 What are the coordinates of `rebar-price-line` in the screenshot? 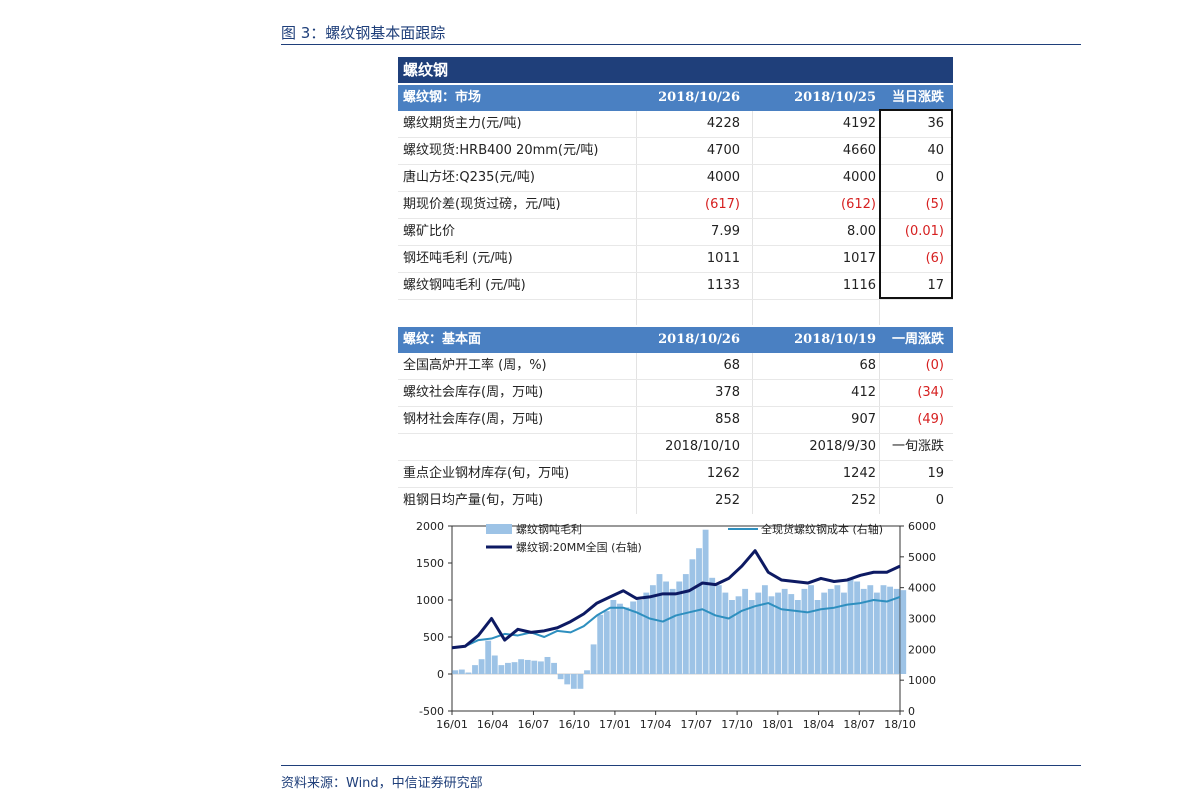 It's located at (676, 599).